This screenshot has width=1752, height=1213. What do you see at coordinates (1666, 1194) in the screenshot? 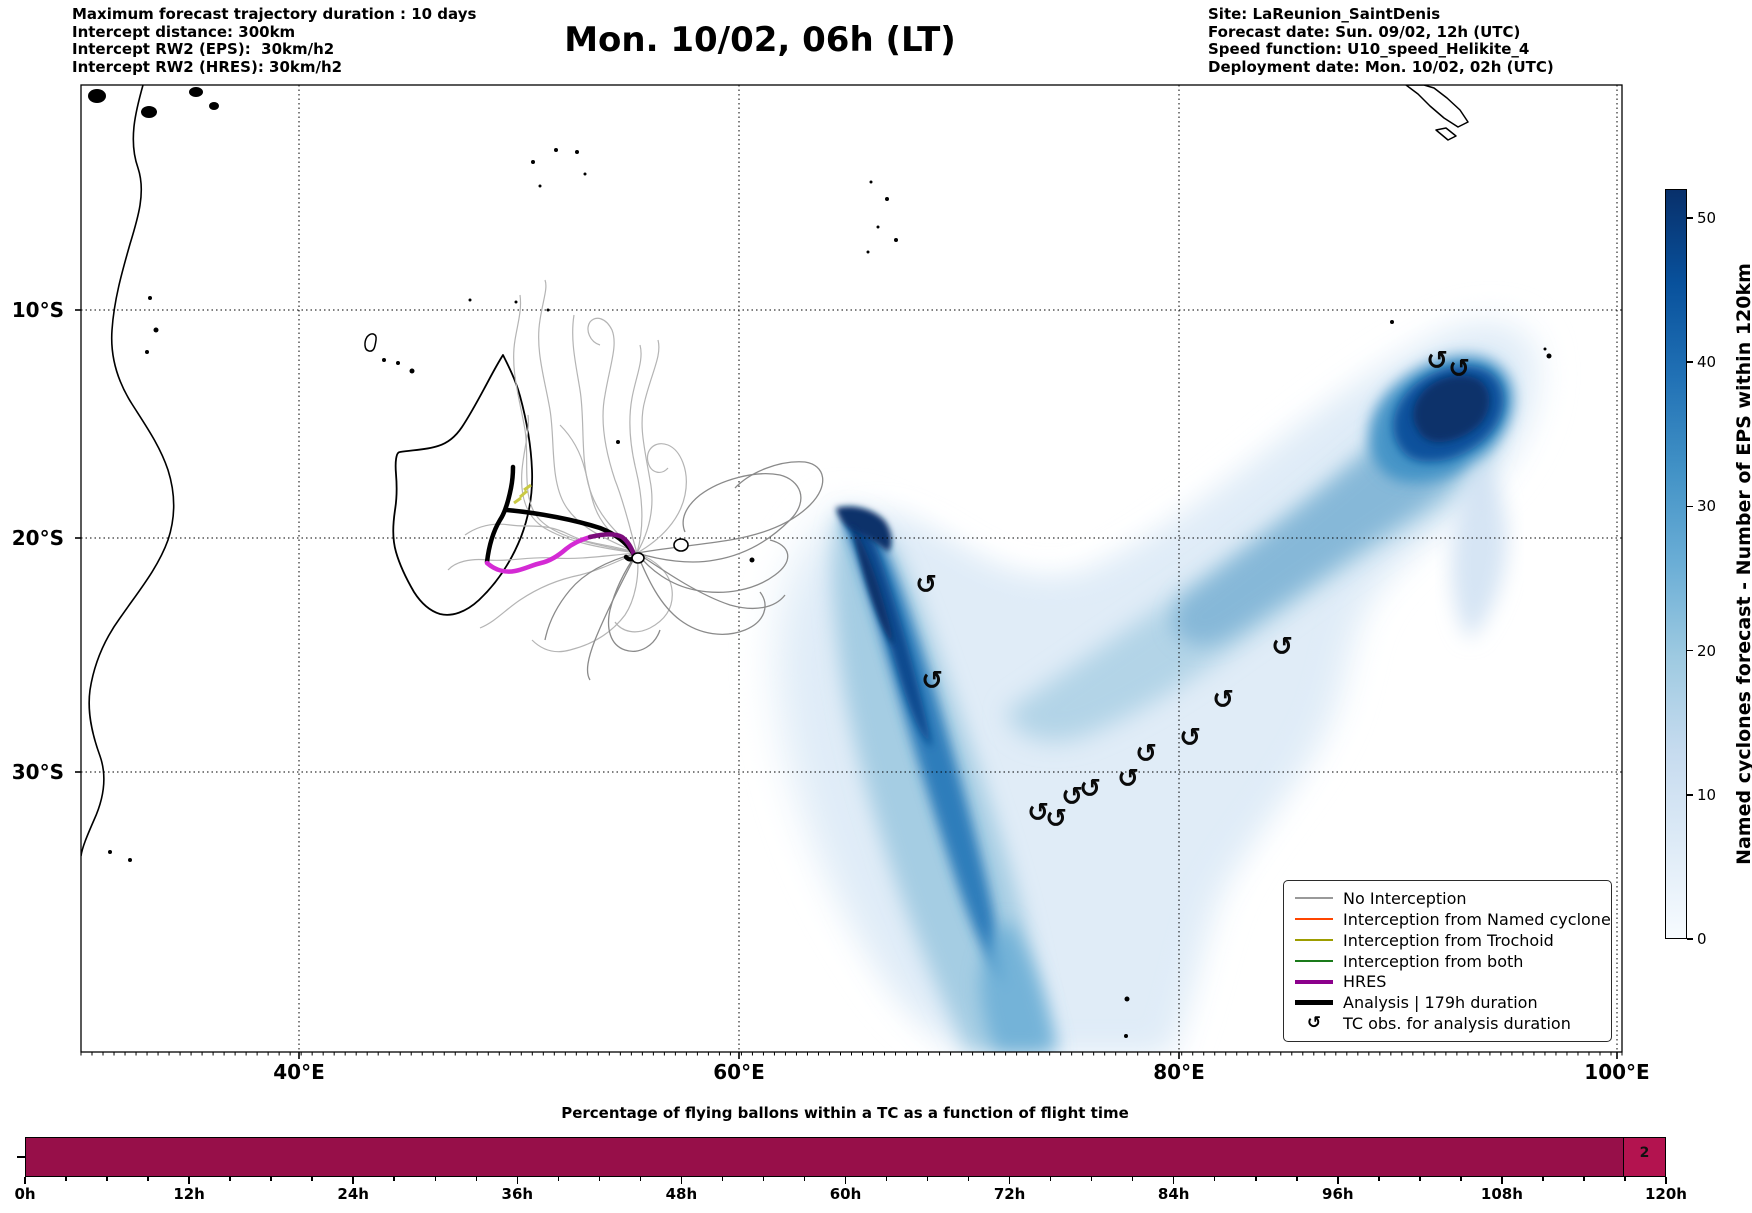
I see `x-axis-tick-label: 120h` at bounding box center [1666, 1194].